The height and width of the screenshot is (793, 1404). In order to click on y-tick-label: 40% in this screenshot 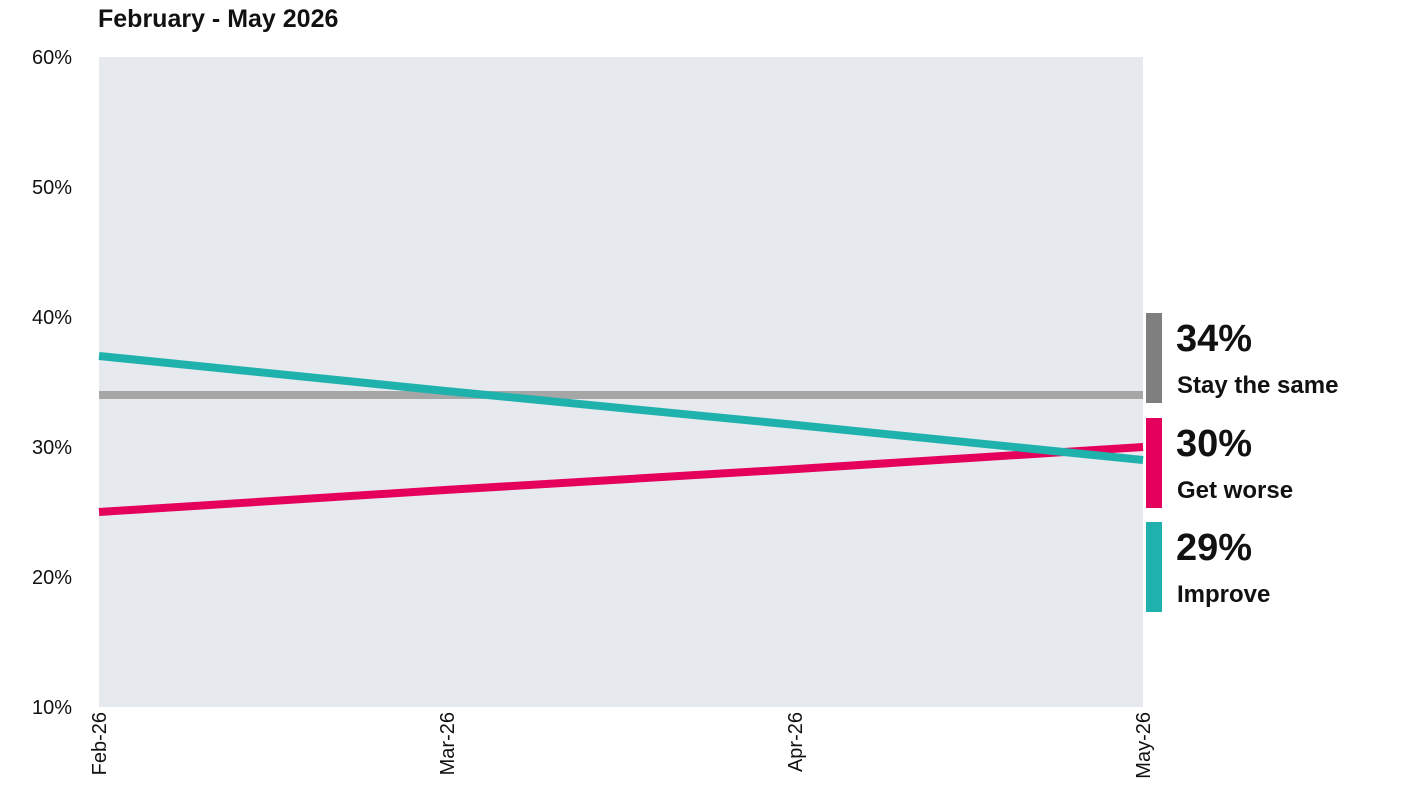, I will do `click(52, 318)`.